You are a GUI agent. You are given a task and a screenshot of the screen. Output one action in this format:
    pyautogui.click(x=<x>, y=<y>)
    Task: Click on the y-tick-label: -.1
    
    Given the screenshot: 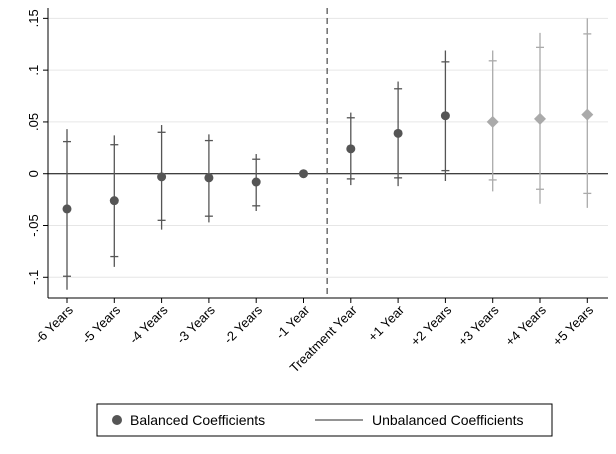 What is the action you would take?
    pyautogui.click(x=33, y=277)
    